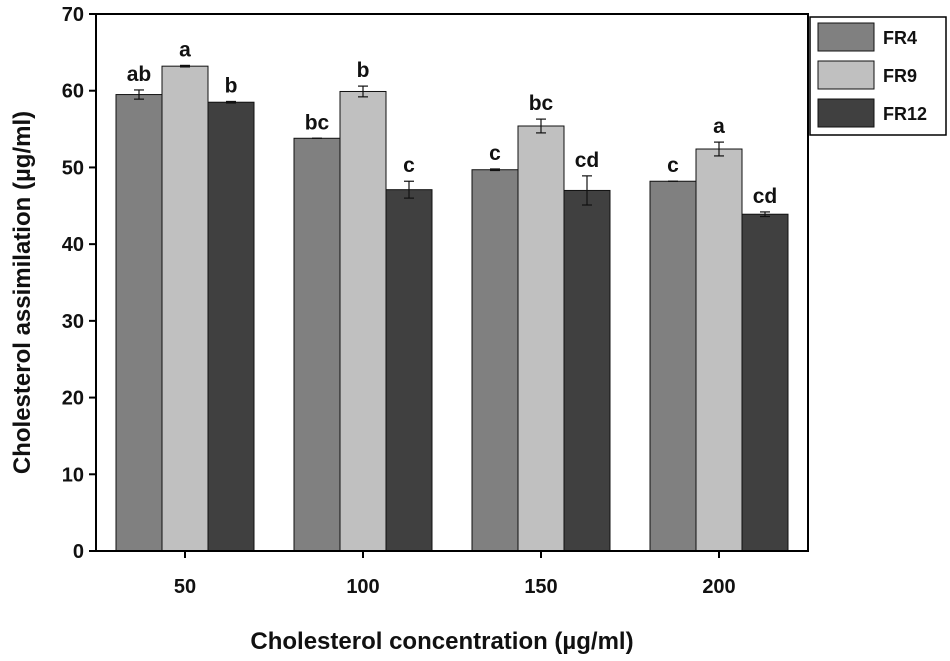  What do you see at coordinates (73, 245) in the screenshot?
I see `y-tick-label: 40` at bounding box center [73, 245].